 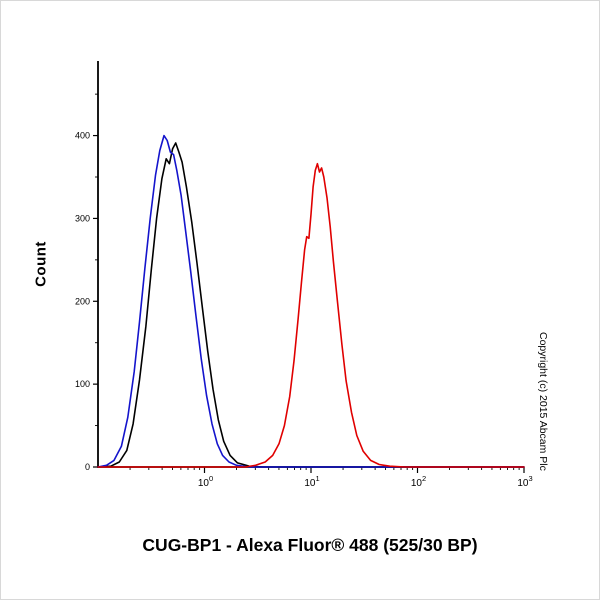 I want to click on x-tick-label: 10⁰, so click(x=205, y=481).